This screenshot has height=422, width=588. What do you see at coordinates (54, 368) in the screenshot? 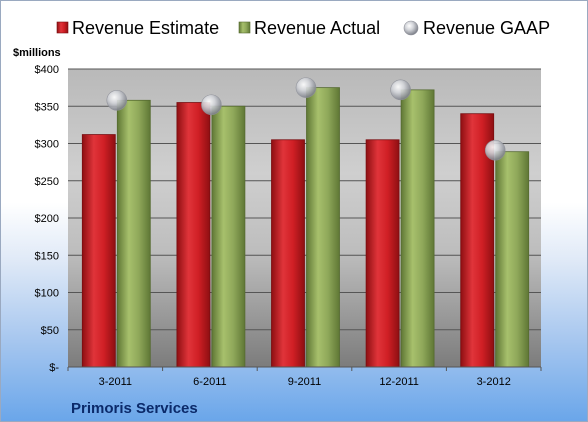
I see `y-tick-label: $-` at bounding box center [54, 368].